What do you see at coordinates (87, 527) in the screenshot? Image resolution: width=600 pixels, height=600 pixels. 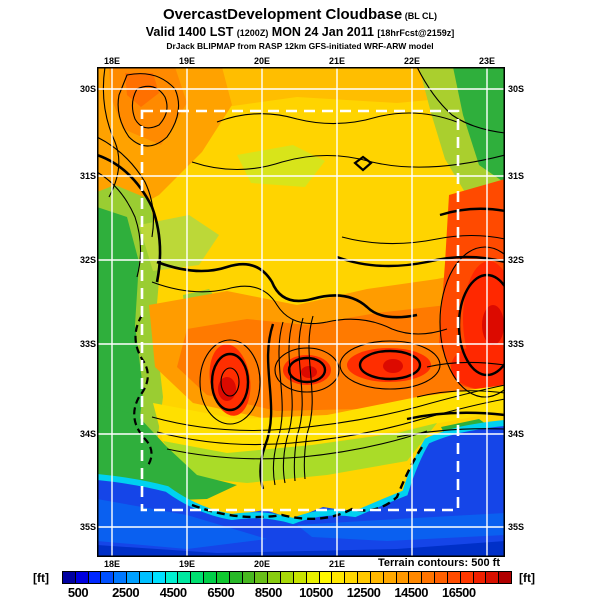 I see `lat-label-left: 35S` at bounding box center [87, 527].